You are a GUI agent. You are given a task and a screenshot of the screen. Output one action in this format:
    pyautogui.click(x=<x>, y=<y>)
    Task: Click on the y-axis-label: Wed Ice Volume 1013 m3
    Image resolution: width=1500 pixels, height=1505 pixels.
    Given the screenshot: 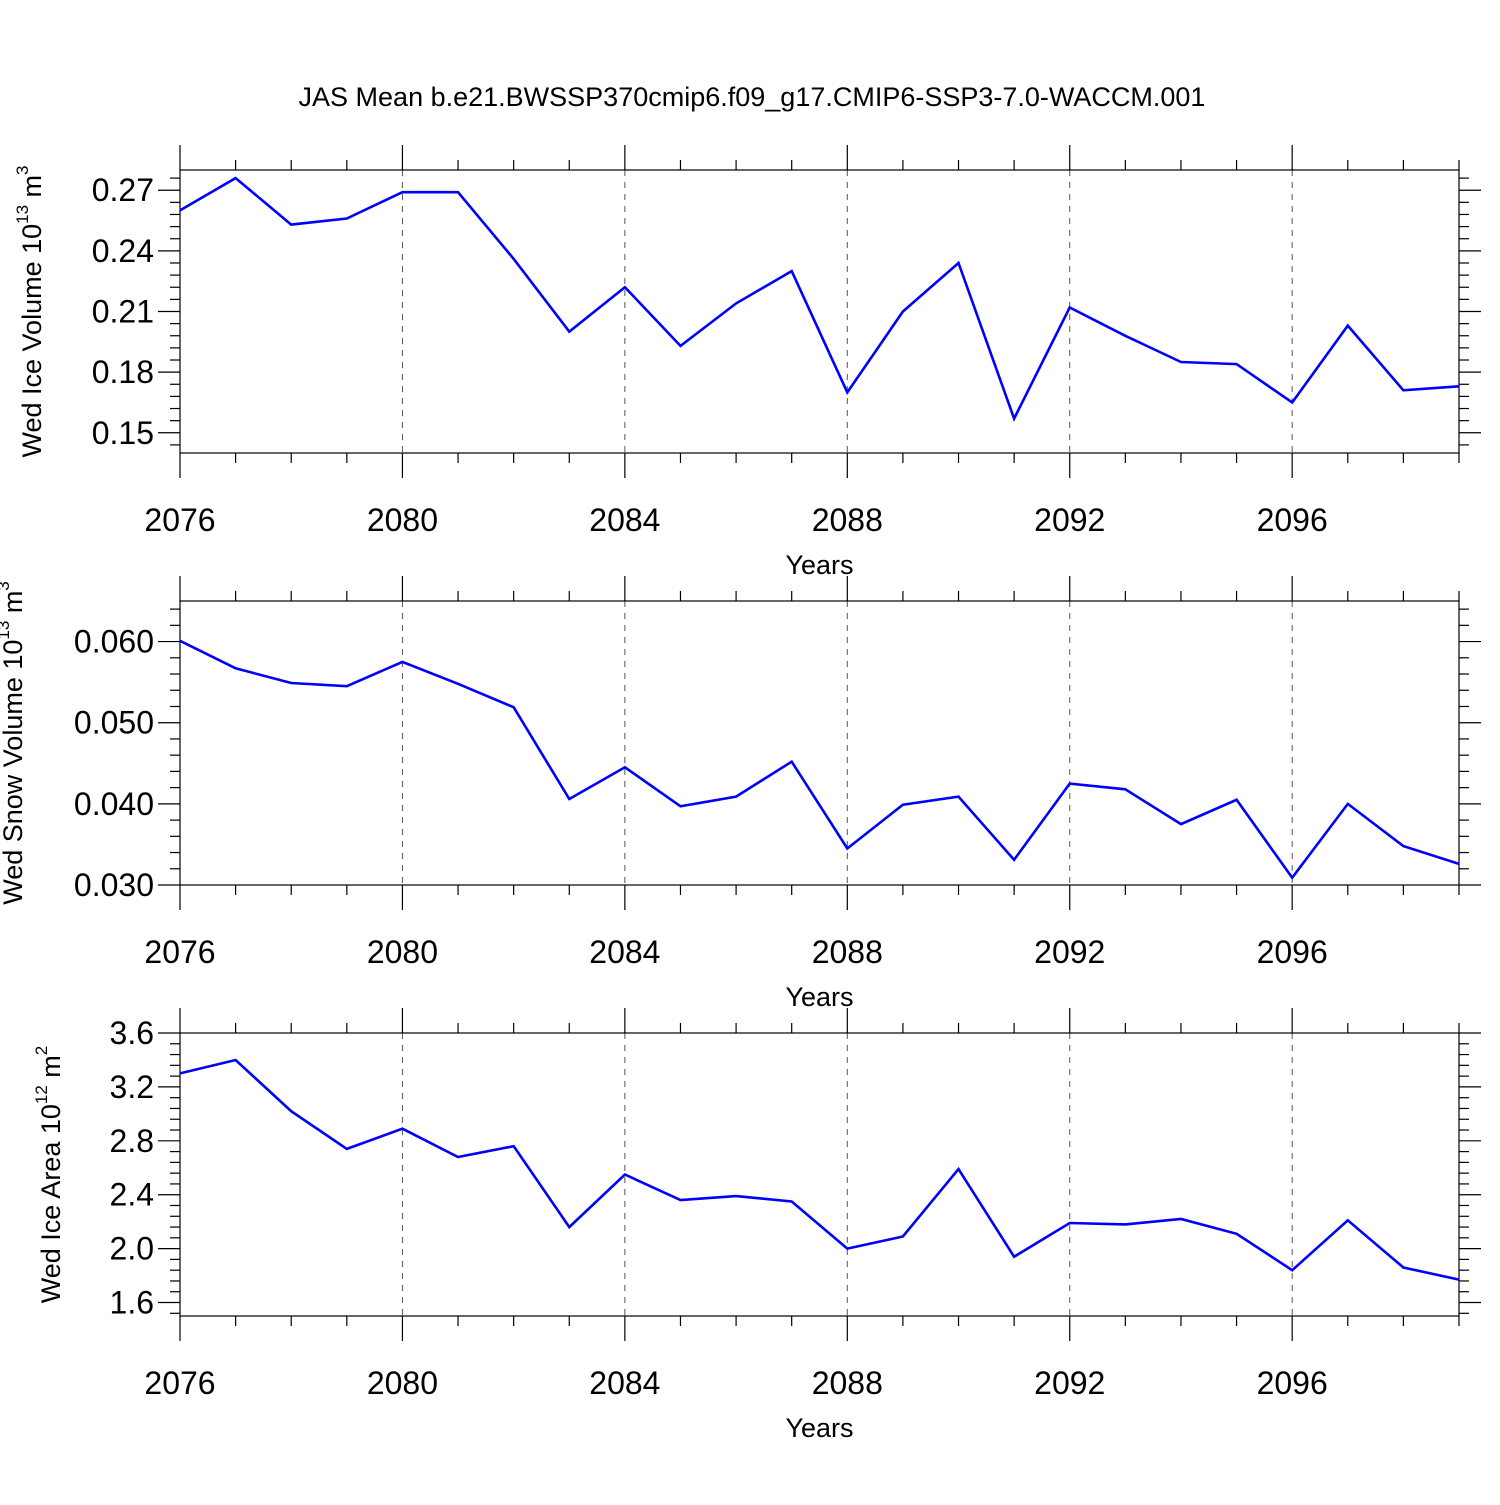 What is the action you would take?
    pyautogui.click(x=30, y=311)
    